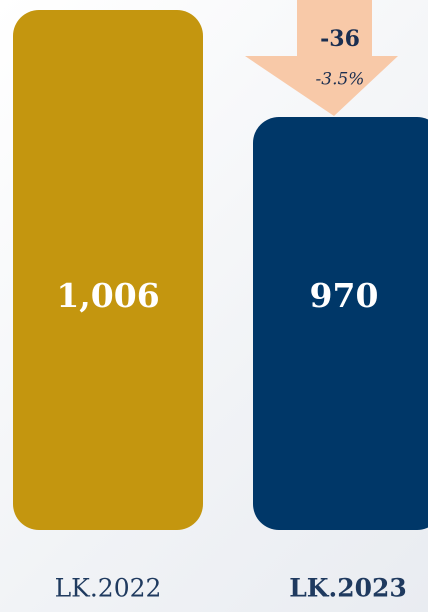 The image size is (428, 612). I want to click on category-label: LK.2022, so click(108, 588).